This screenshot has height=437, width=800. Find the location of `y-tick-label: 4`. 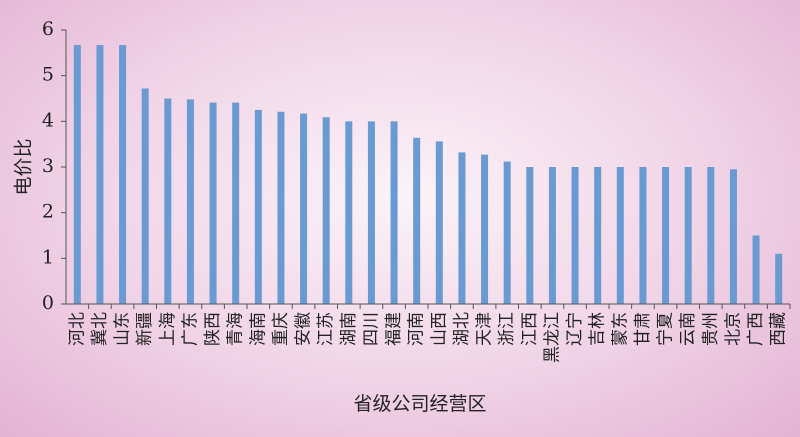

y-tick-label: 4 is located at coordinates (48, 120).